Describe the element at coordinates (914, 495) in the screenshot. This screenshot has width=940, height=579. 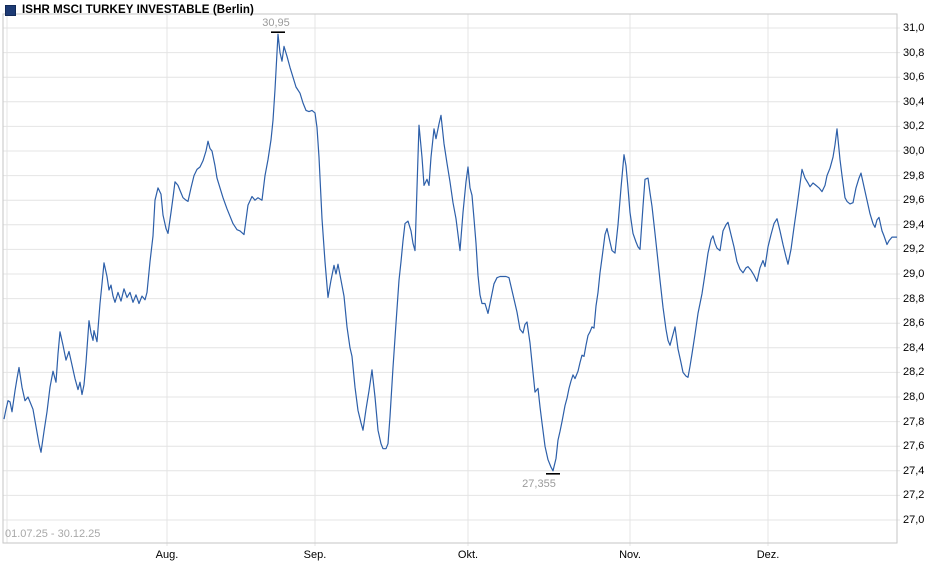
I see `y-axis-label: 27,2` at that location.